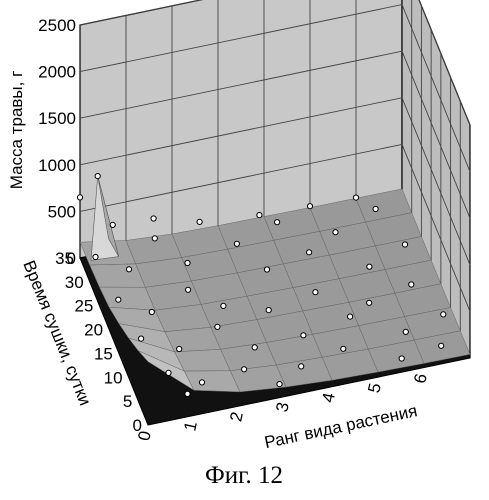 The image size is (489, 500). Describe the element at coordinates (328, 397) in the screenshot. I see `x-tick-label: 4` at that location.